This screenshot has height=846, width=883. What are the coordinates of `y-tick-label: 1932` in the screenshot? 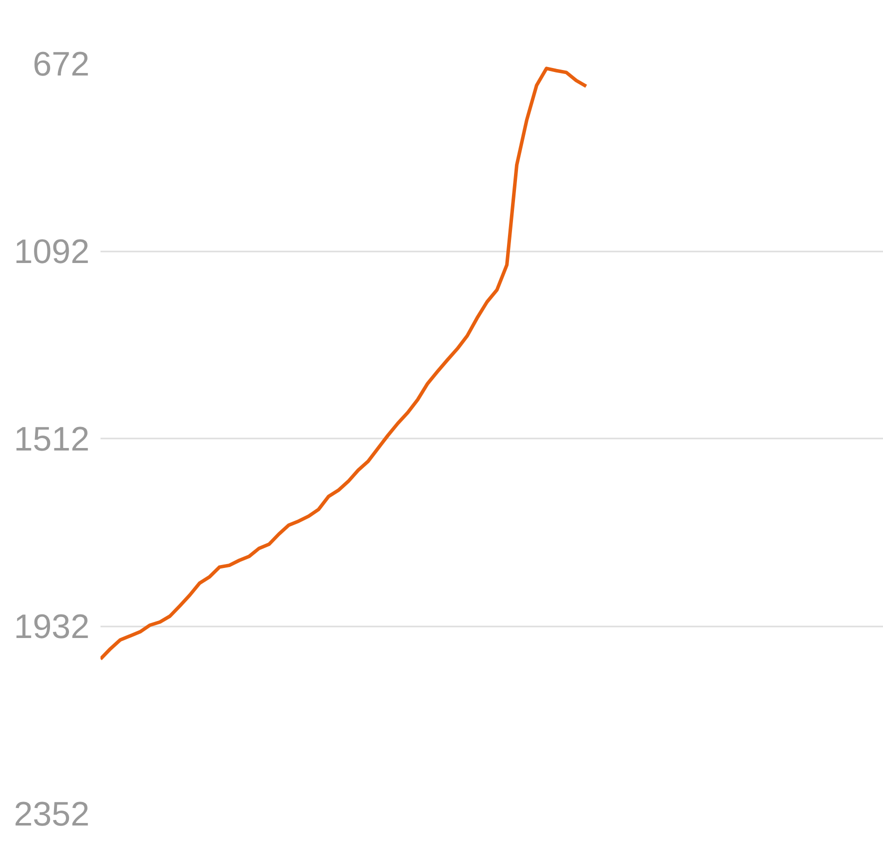 It's located at (52, 627).